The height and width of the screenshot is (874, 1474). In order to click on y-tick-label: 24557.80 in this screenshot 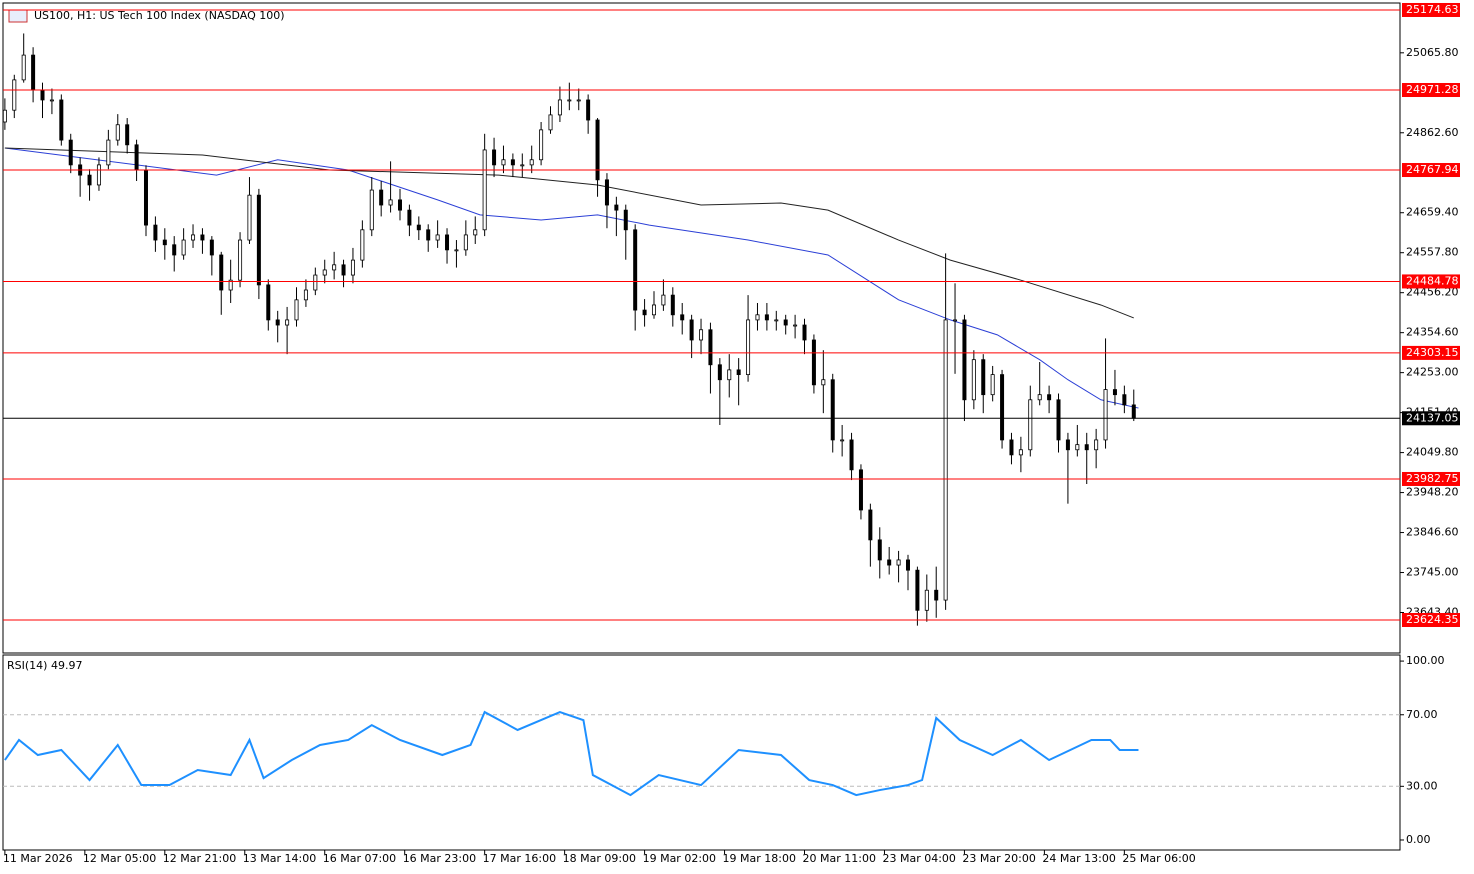, I will do `click(1432, 252)`.